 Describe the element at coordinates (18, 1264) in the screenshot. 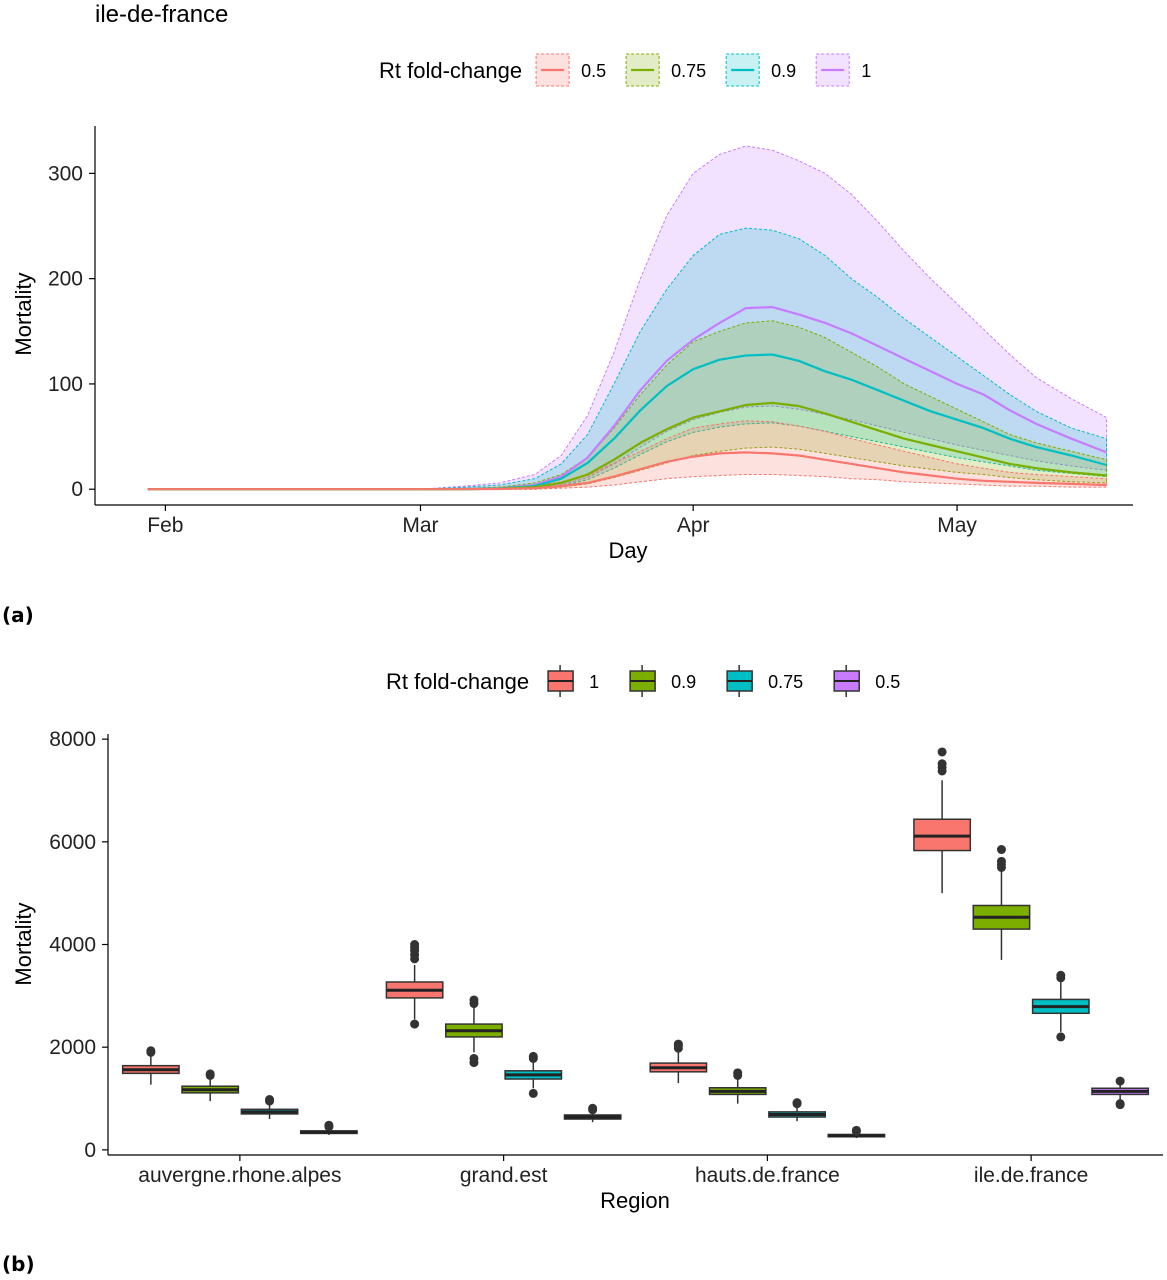

I see `panel-label-b: (b)` at that location.